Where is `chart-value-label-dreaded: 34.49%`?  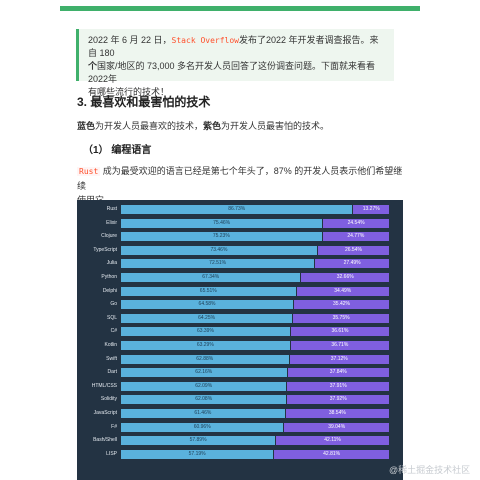 chart-value-label-dreaded: 34.49% is located at coordinates (343, 290).